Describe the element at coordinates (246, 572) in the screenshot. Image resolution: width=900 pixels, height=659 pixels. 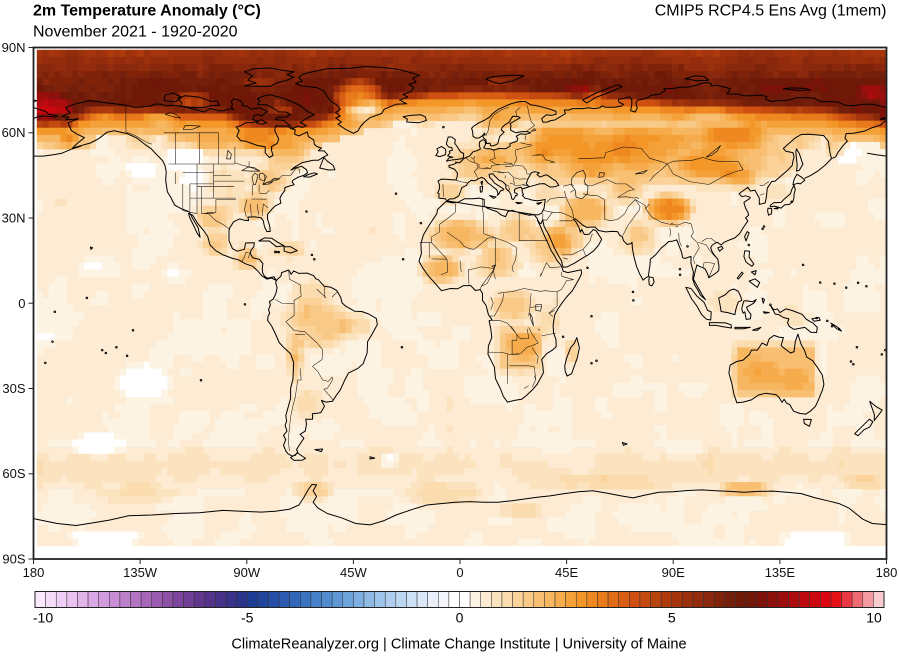
I see `svg-text: 90W` at that location.